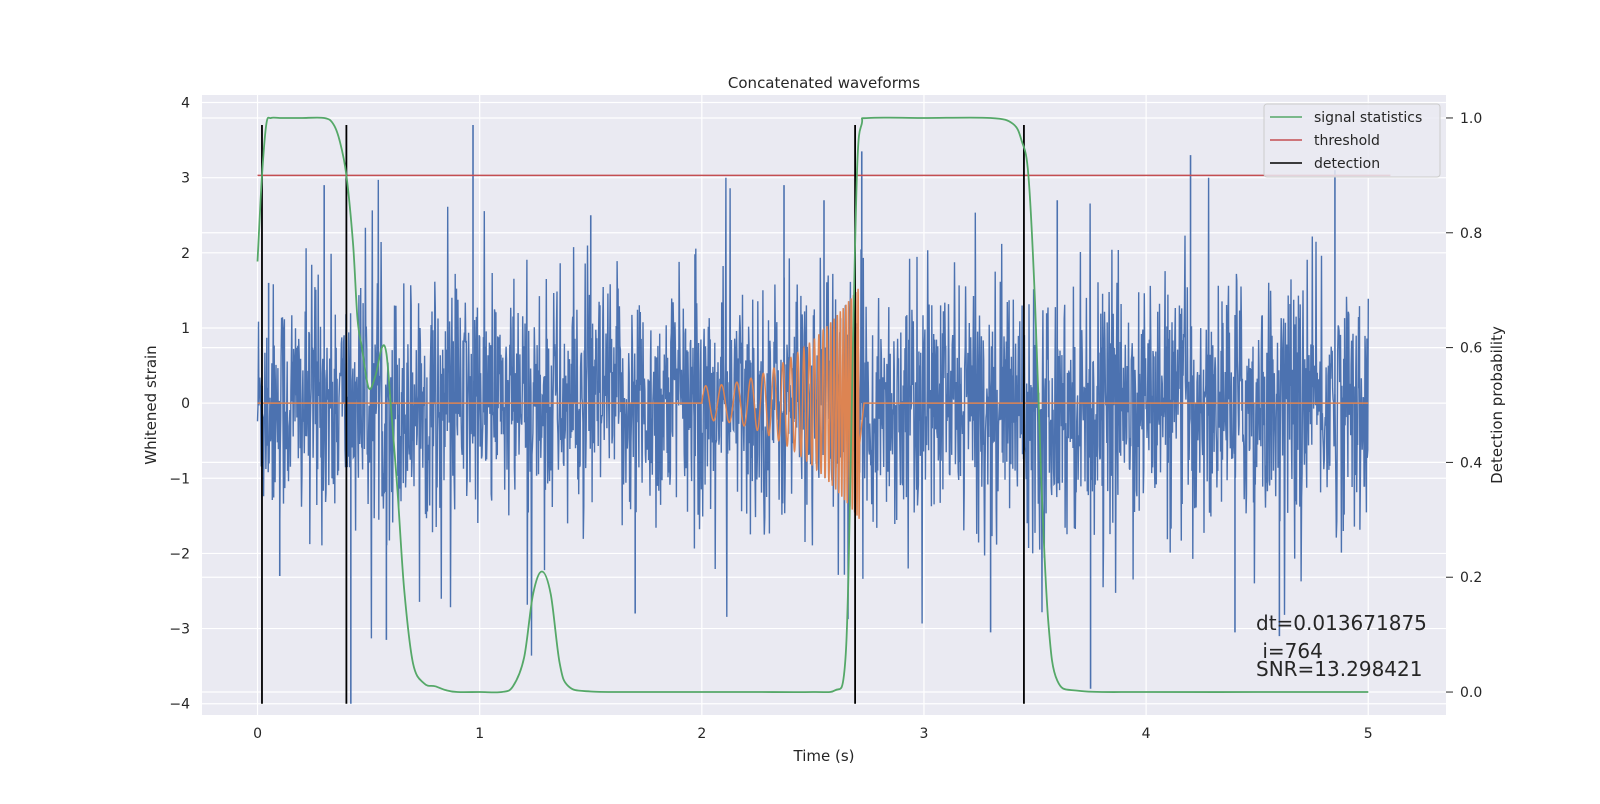 The width and height of the screenshot is (1600, 804). What do you see at coordinates (1347, 141) in the screenshot?
I see `legend-label-threshold: threshold` at bounding box center [1347, 141].